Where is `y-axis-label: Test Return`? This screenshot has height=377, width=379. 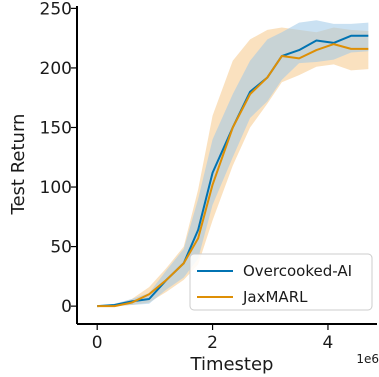 y-axis-label: Test Return is located at coordinates (18, 165).